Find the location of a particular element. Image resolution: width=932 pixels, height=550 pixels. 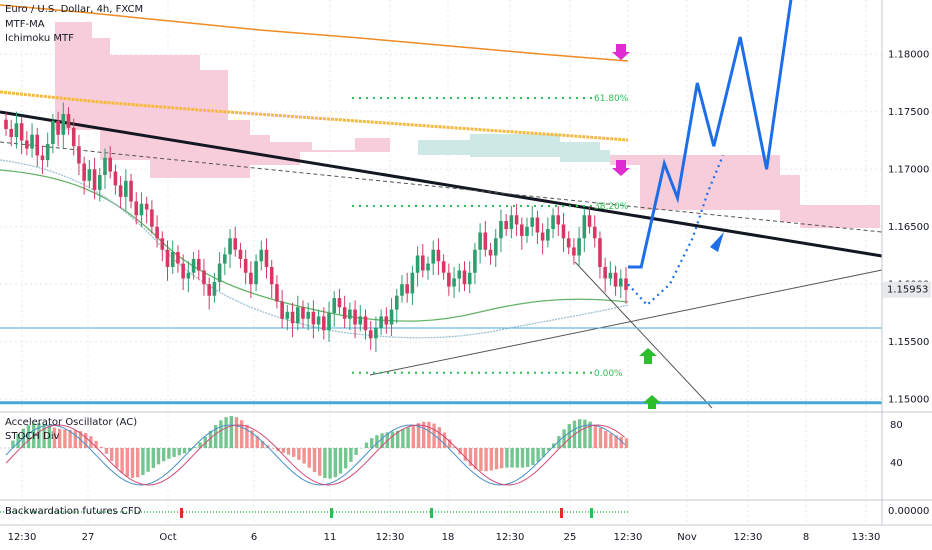

current-price-tag is located at coordinates (907, 289).